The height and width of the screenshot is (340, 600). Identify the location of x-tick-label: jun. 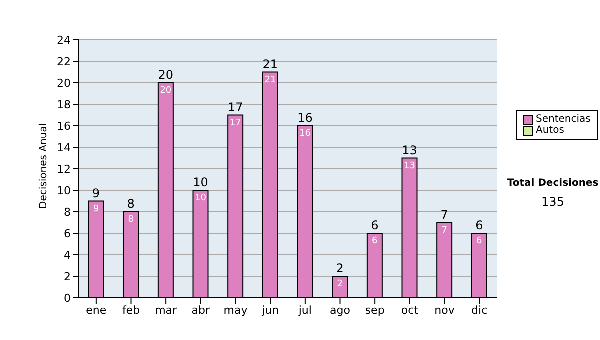
(270, 310).